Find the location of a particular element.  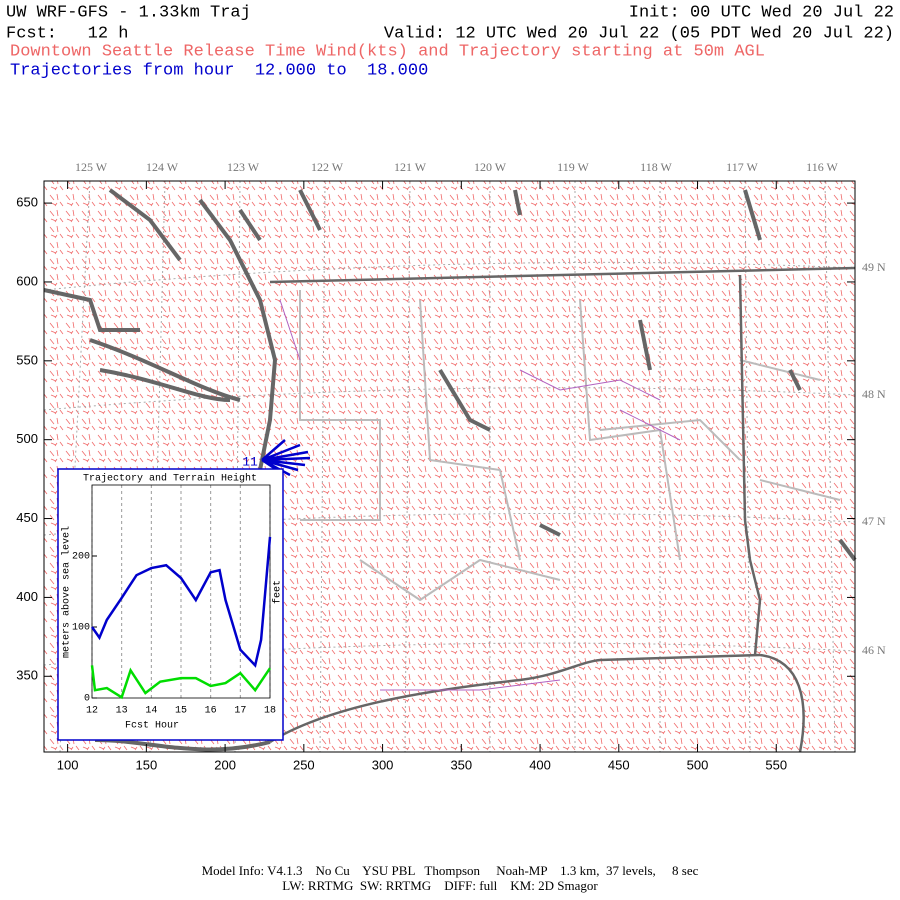

longitude-label: 117 W is located at coordinates (742, 167).